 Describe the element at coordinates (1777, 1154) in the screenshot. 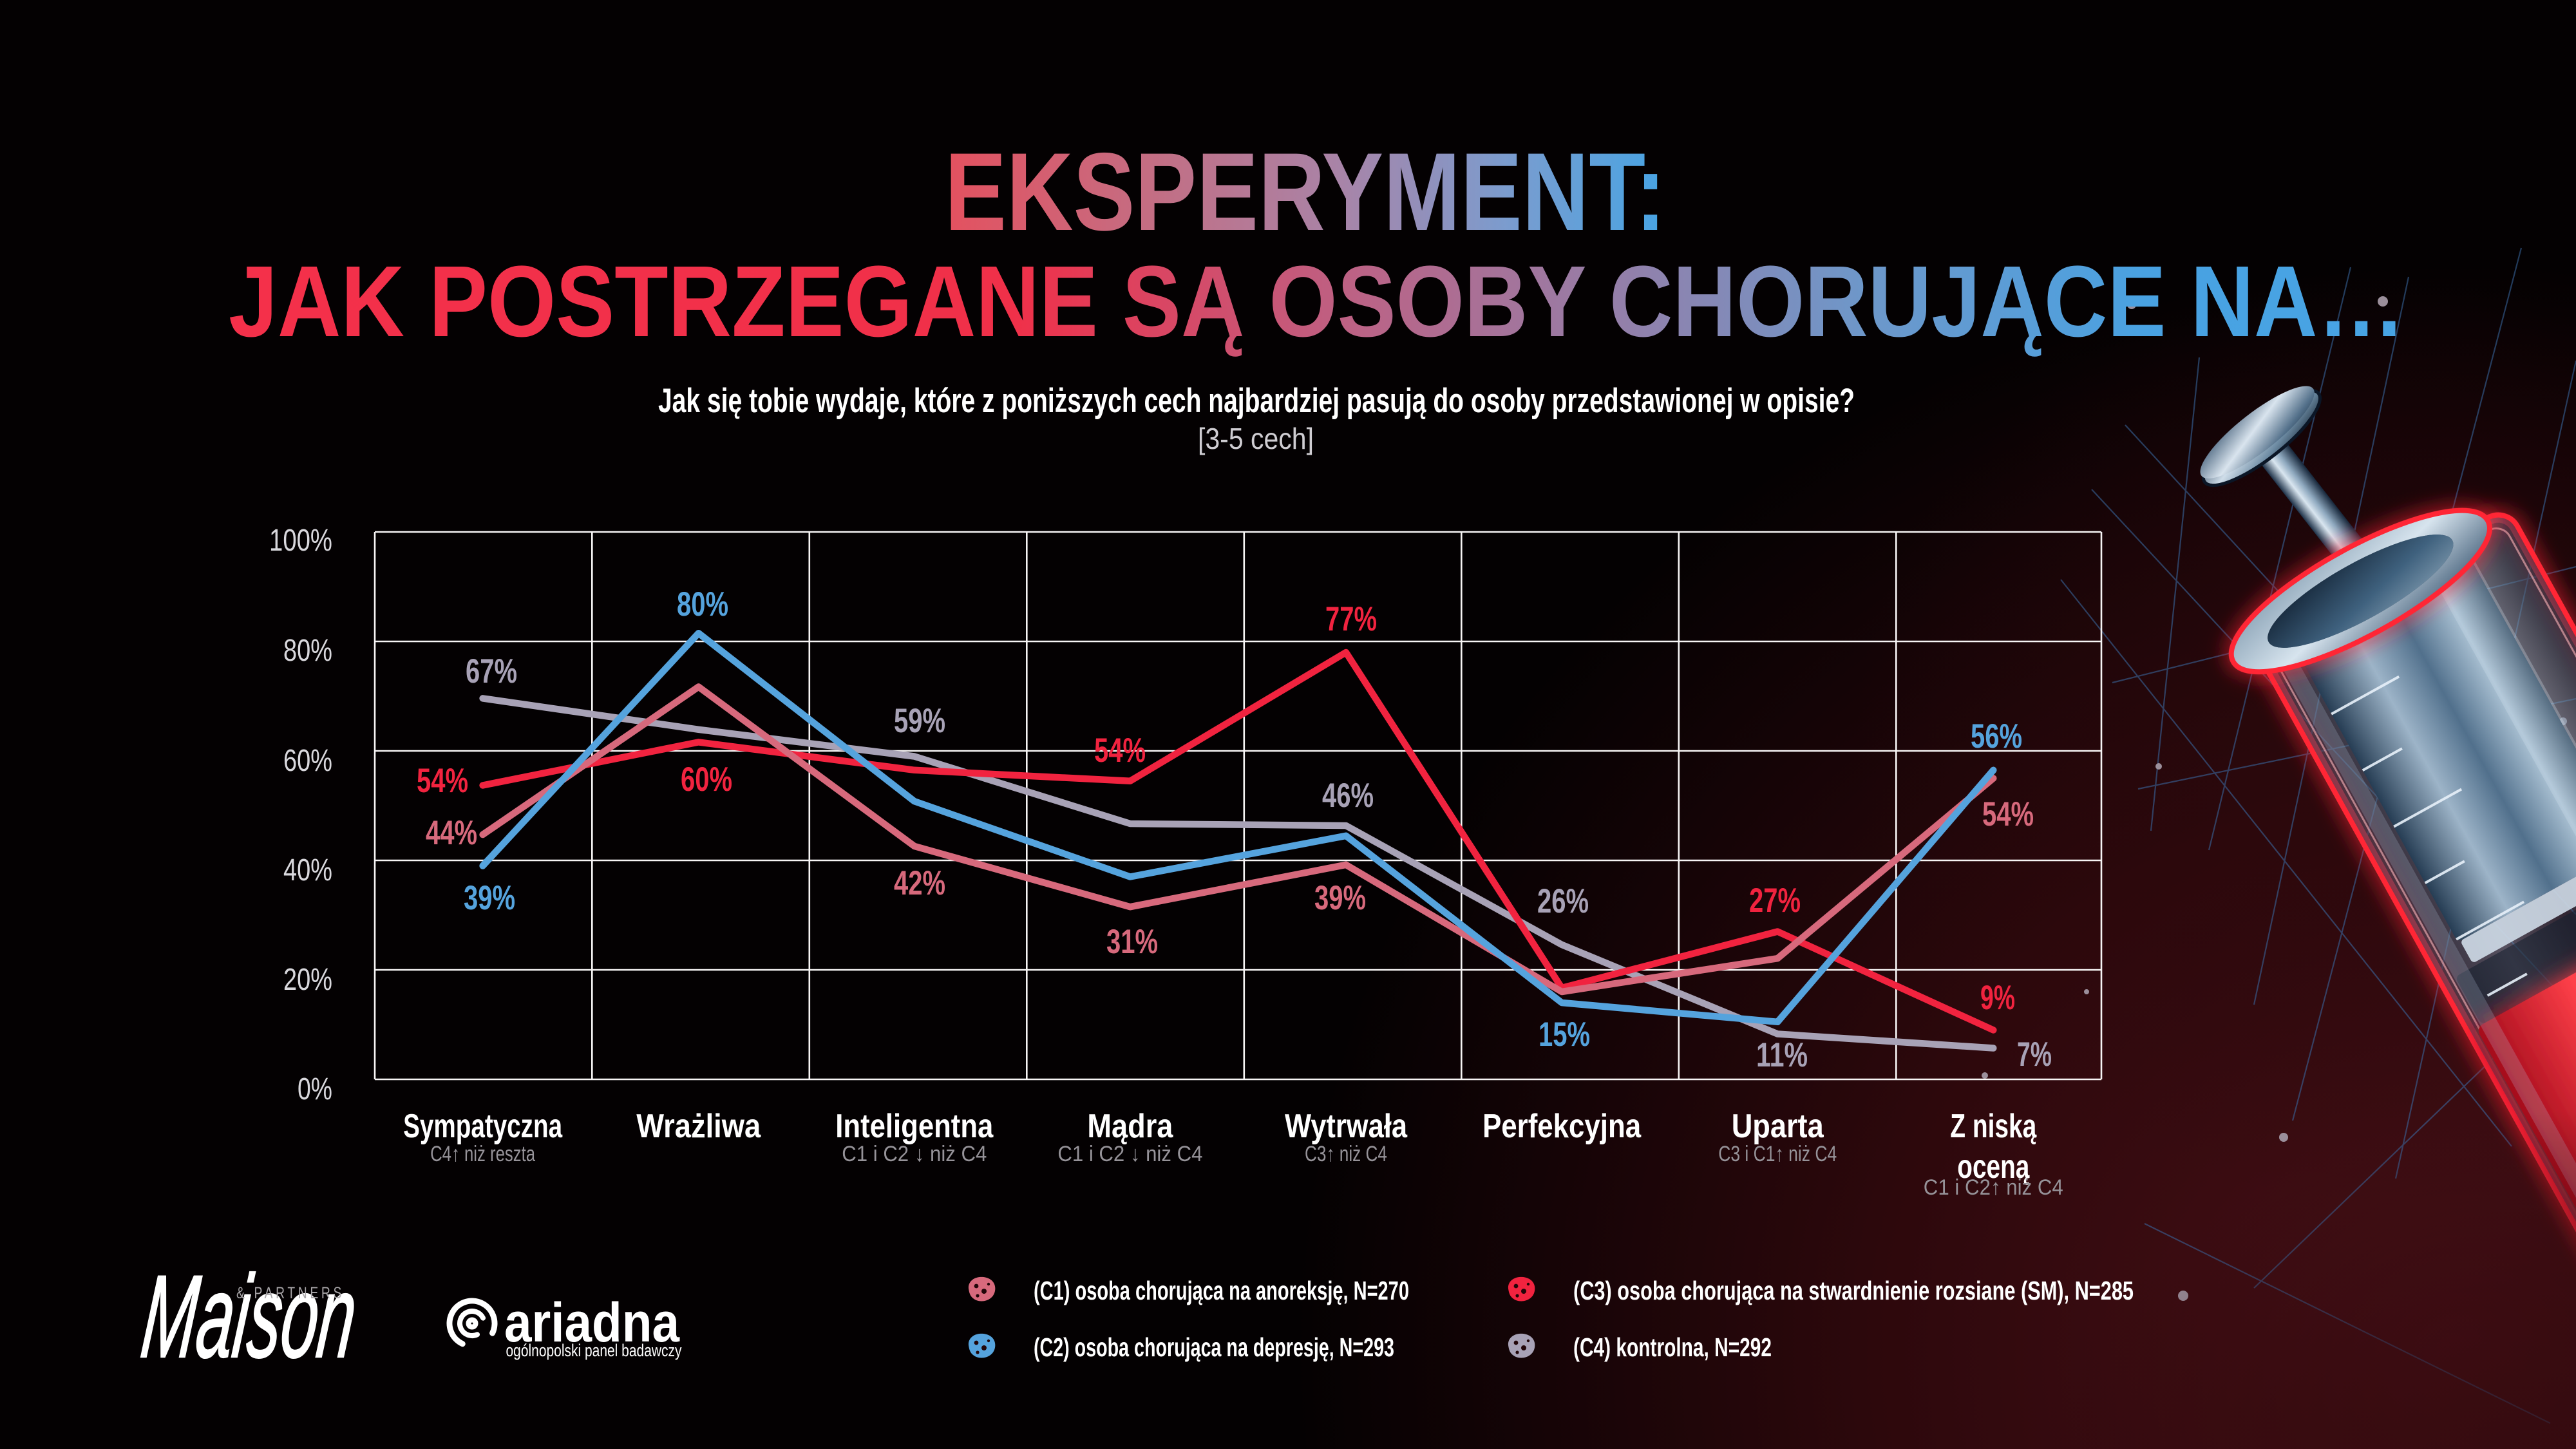

I see `svg-text: C3 i C1↑ niż C4` at that location.